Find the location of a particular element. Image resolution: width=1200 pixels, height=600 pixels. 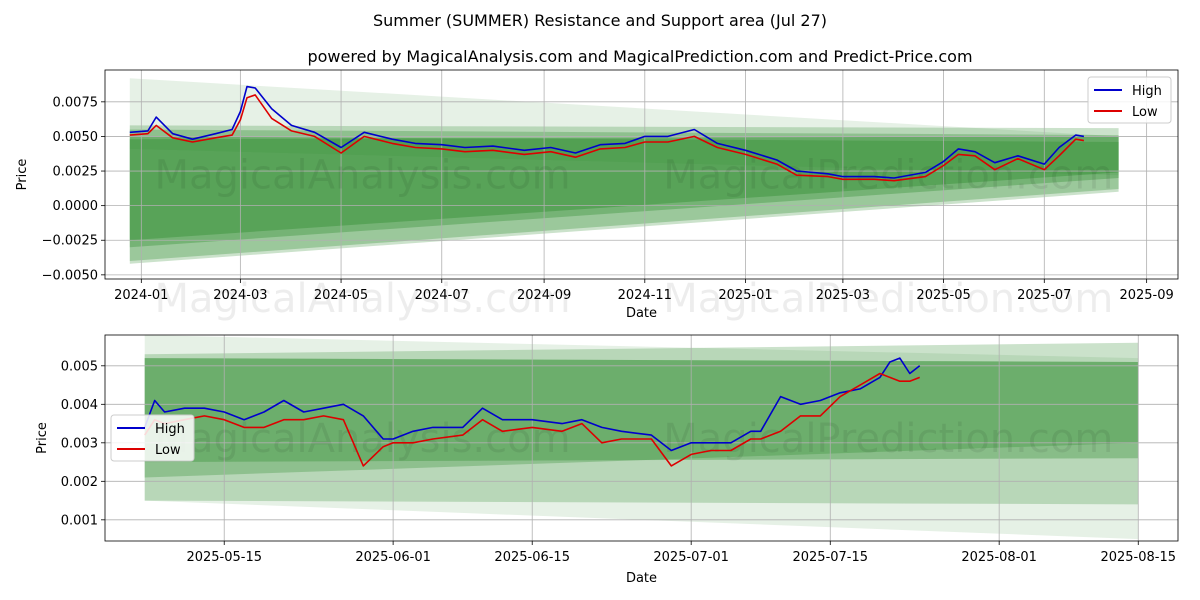

y-tick-label: 0.004 is located at coordinates (79, 405).